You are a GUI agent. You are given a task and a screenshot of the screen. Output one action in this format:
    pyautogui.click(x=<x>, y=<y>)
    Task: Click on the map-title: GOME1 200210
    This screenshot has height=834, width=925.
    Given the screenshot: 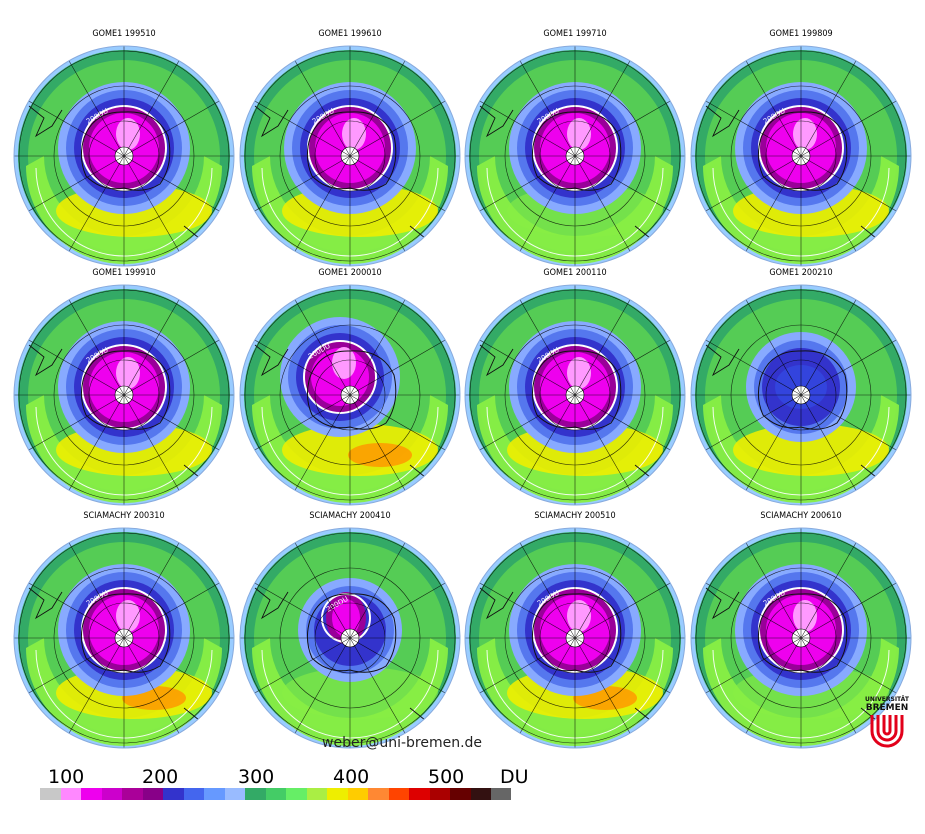 What is the action you would take?
    pyautogui.click(x=801, y=273)
    